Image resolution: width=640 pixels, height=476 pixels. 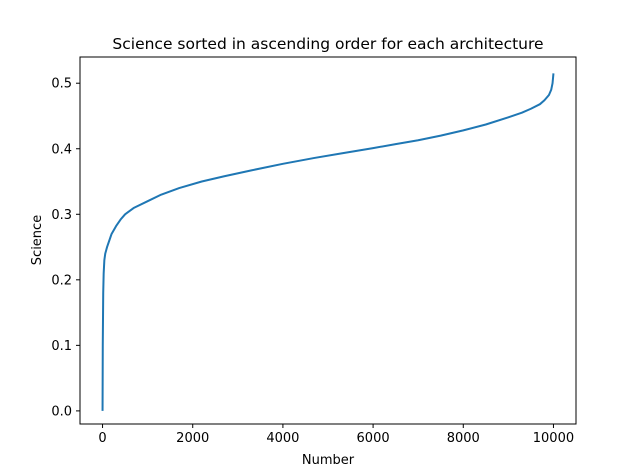 I want to click on y-axis: 0.0 0.1 0.2 0.3 0.4 0.5, so click(x=65, y=248).